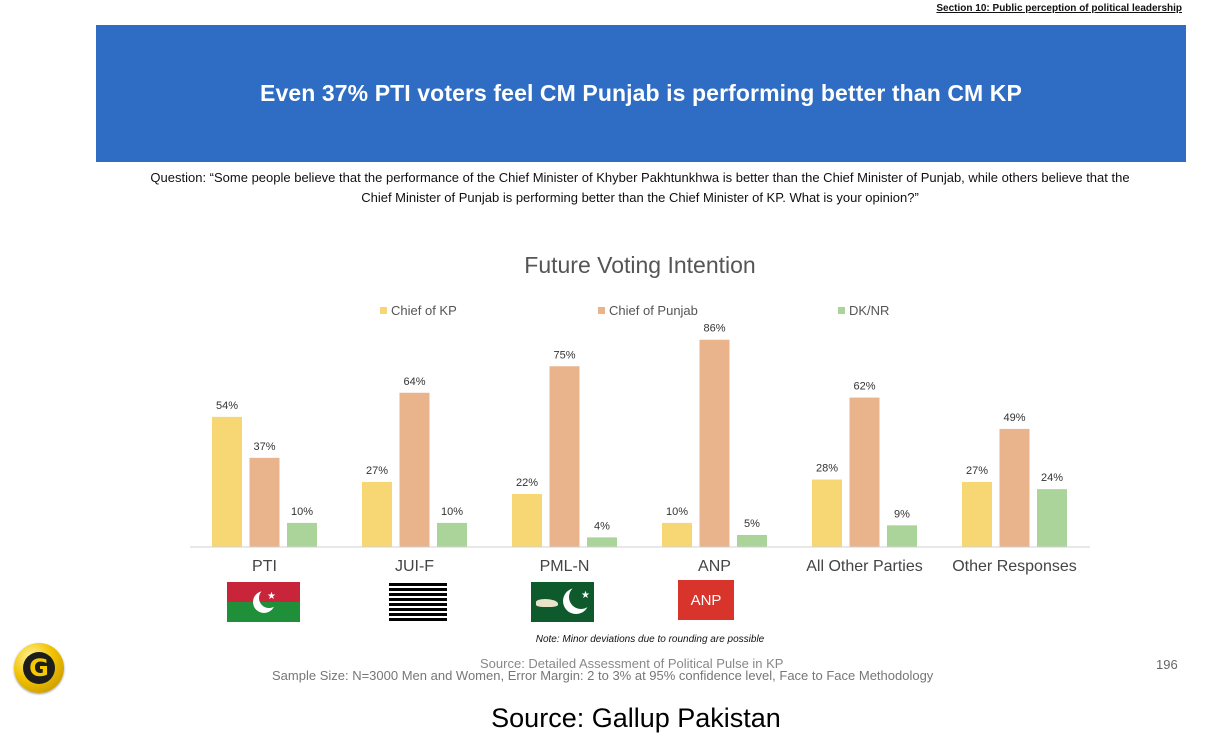  I want to click on data-label-jui-f-dk-nr: 10%, so click(452, 512).